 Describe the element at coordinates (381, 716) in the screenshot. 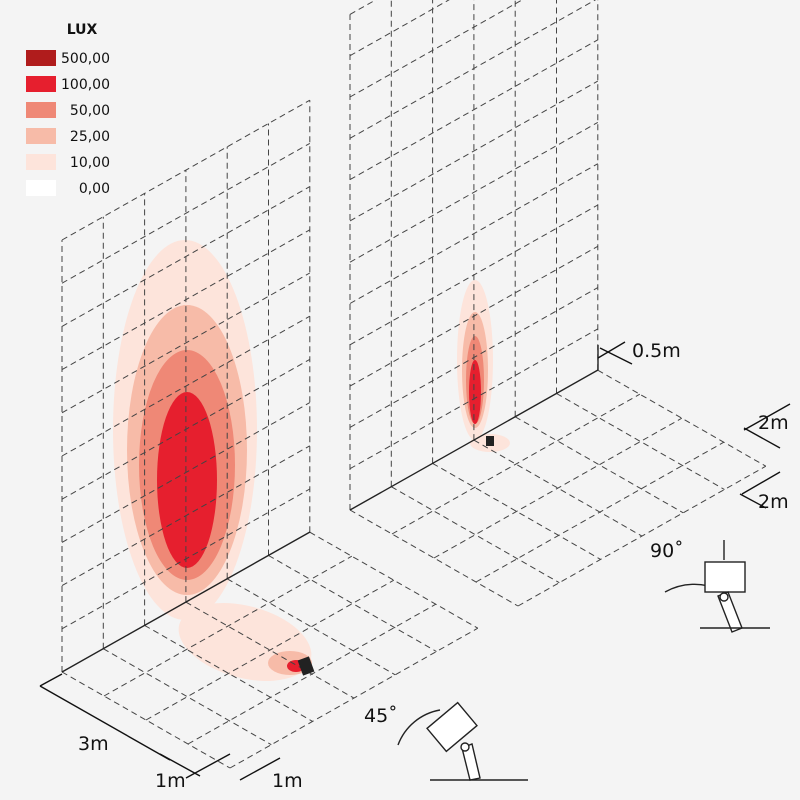

I see `angle-label: 45˚` at that location.